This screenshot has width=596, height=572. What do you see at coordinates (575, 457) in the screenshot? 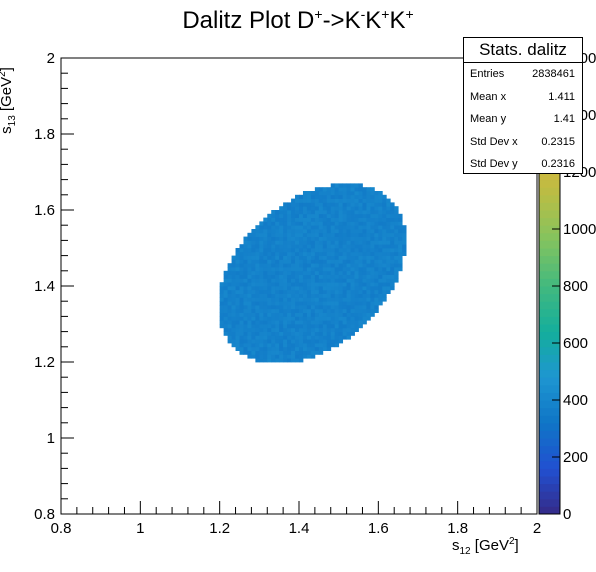
I see `z-tick-label: 200` at bounding box center [575, 457].